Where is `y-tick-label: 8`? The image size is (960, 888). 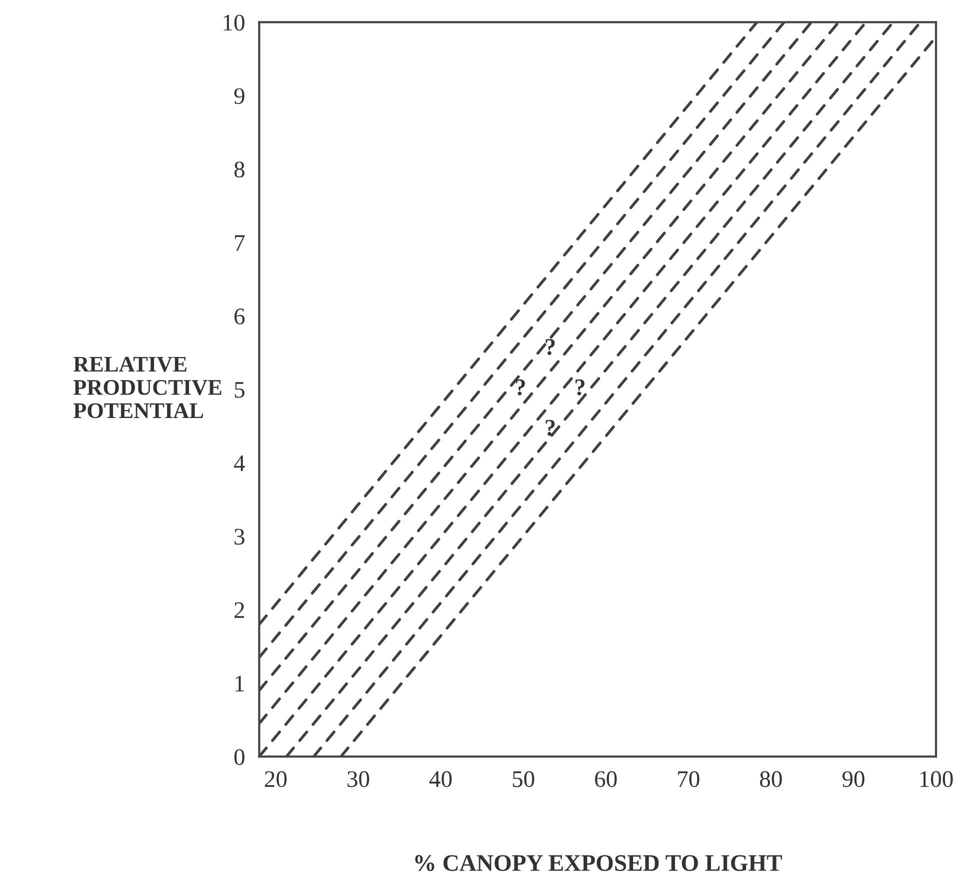 y-tick-label: 8 is located at coordinates (239, 170).